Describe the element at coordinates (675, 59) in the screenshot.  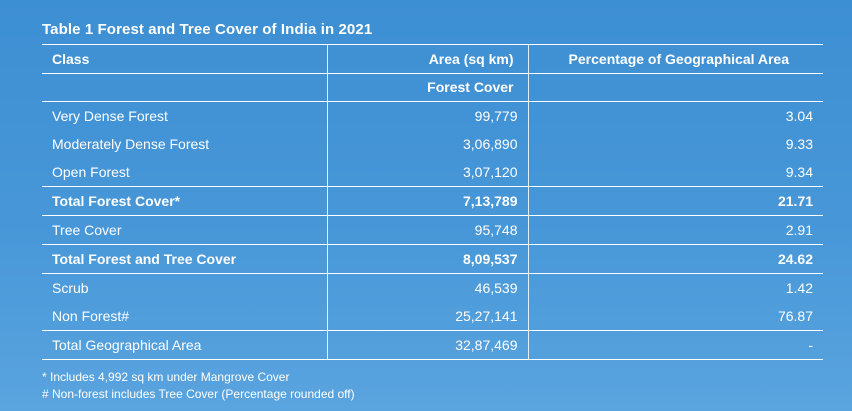
I see `header-percentage: Percentage of Geographical Area` at that location.